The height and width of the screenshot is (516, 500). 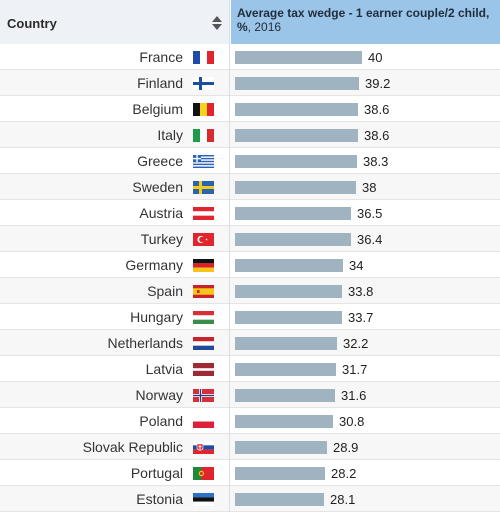 I want to click on table-row: Latvia 31.7, so click(x=250, y=369).